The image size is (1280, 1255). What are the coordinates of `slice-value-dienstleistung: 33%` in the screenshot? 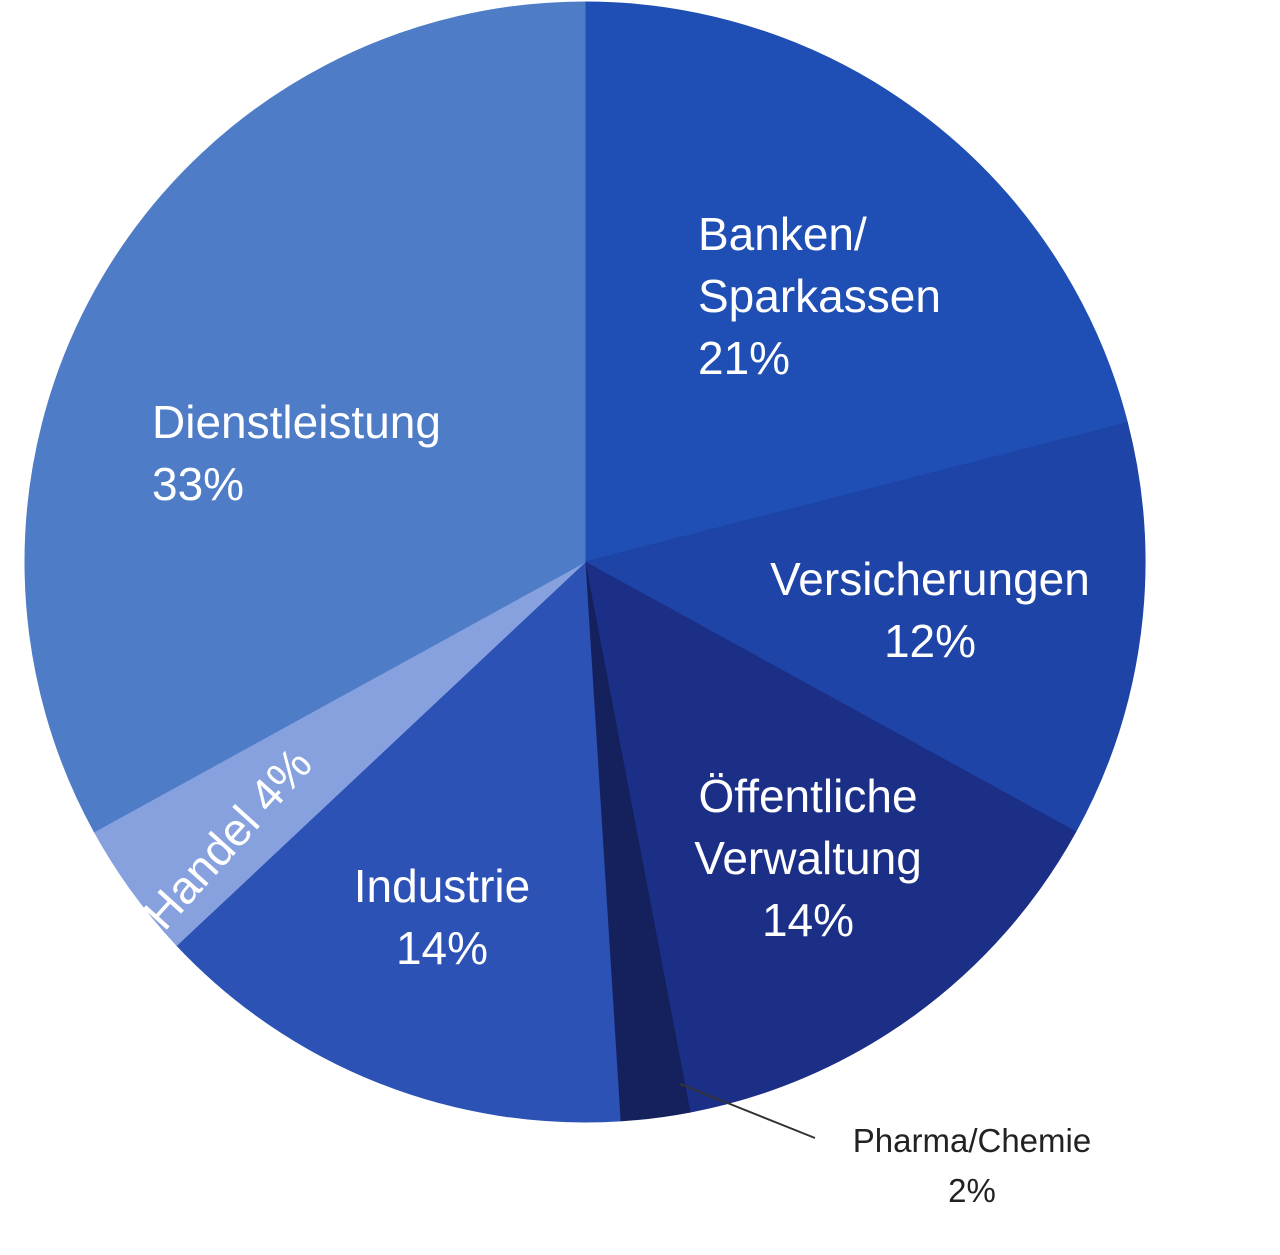 It's located at (198, 484).